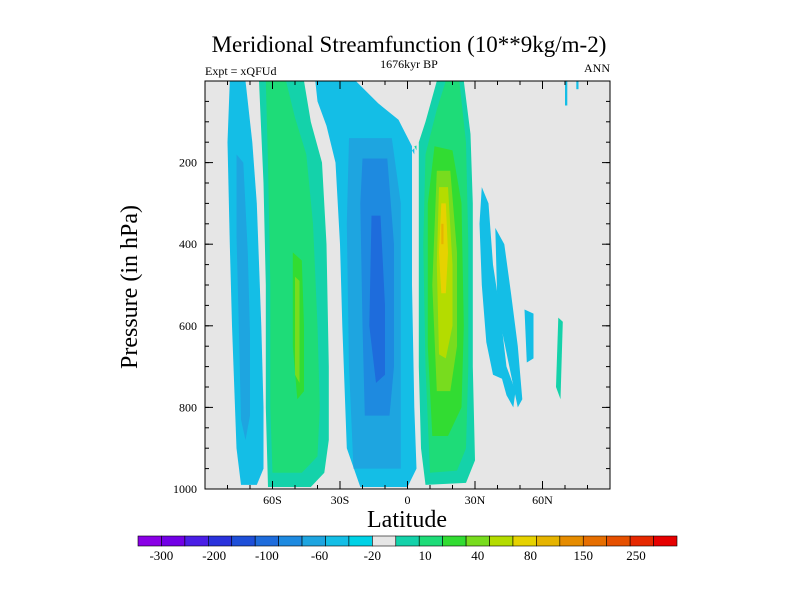  Describe the element at coordinates (340, 500) in the screenshot. I see `x-tick-label: 30S` at that location.